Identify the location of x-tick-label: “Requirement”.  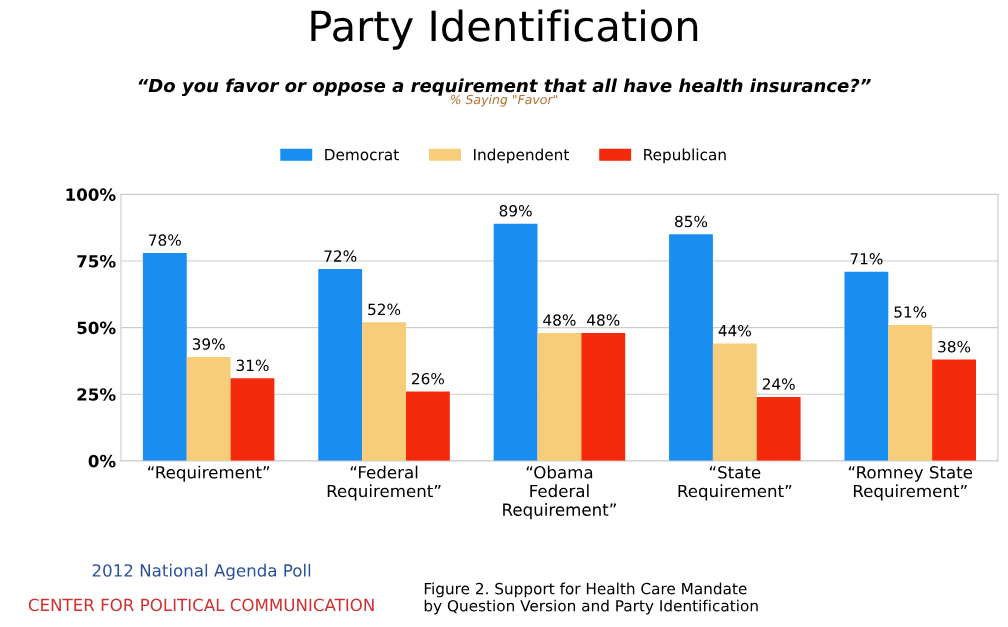
(209, 473).